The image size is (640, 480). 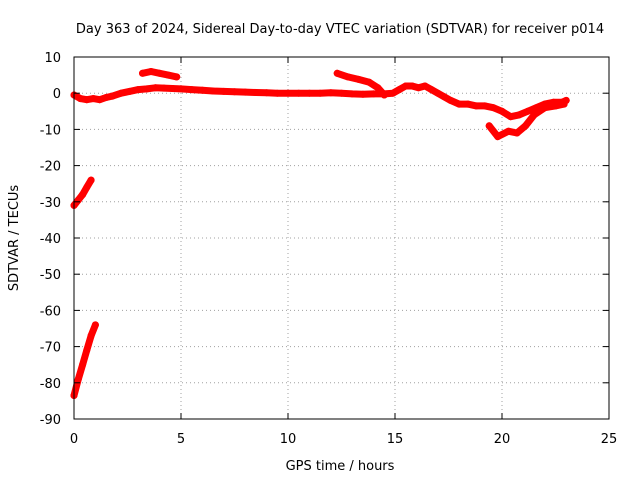 What do you see at coordinates (181, 439) in the screenshot?
I see `x-tick-label: 5` at bounding box center [181, 439].